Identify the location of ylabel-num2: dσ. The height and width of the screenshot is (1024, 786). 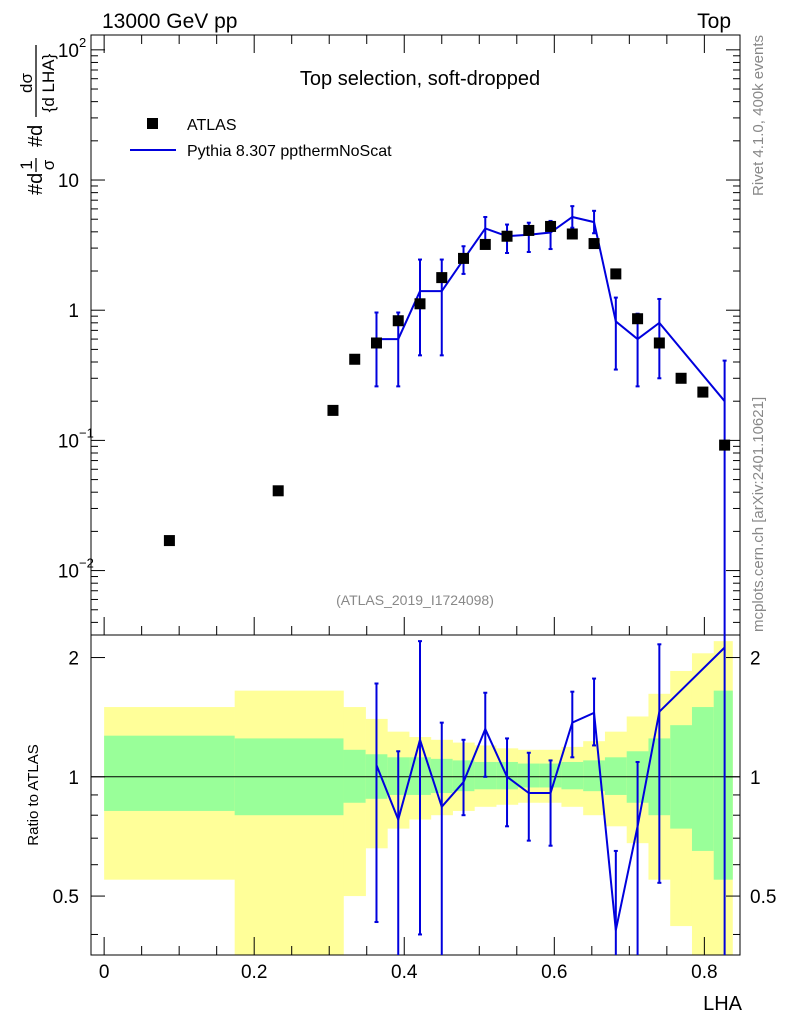
(26, 83).